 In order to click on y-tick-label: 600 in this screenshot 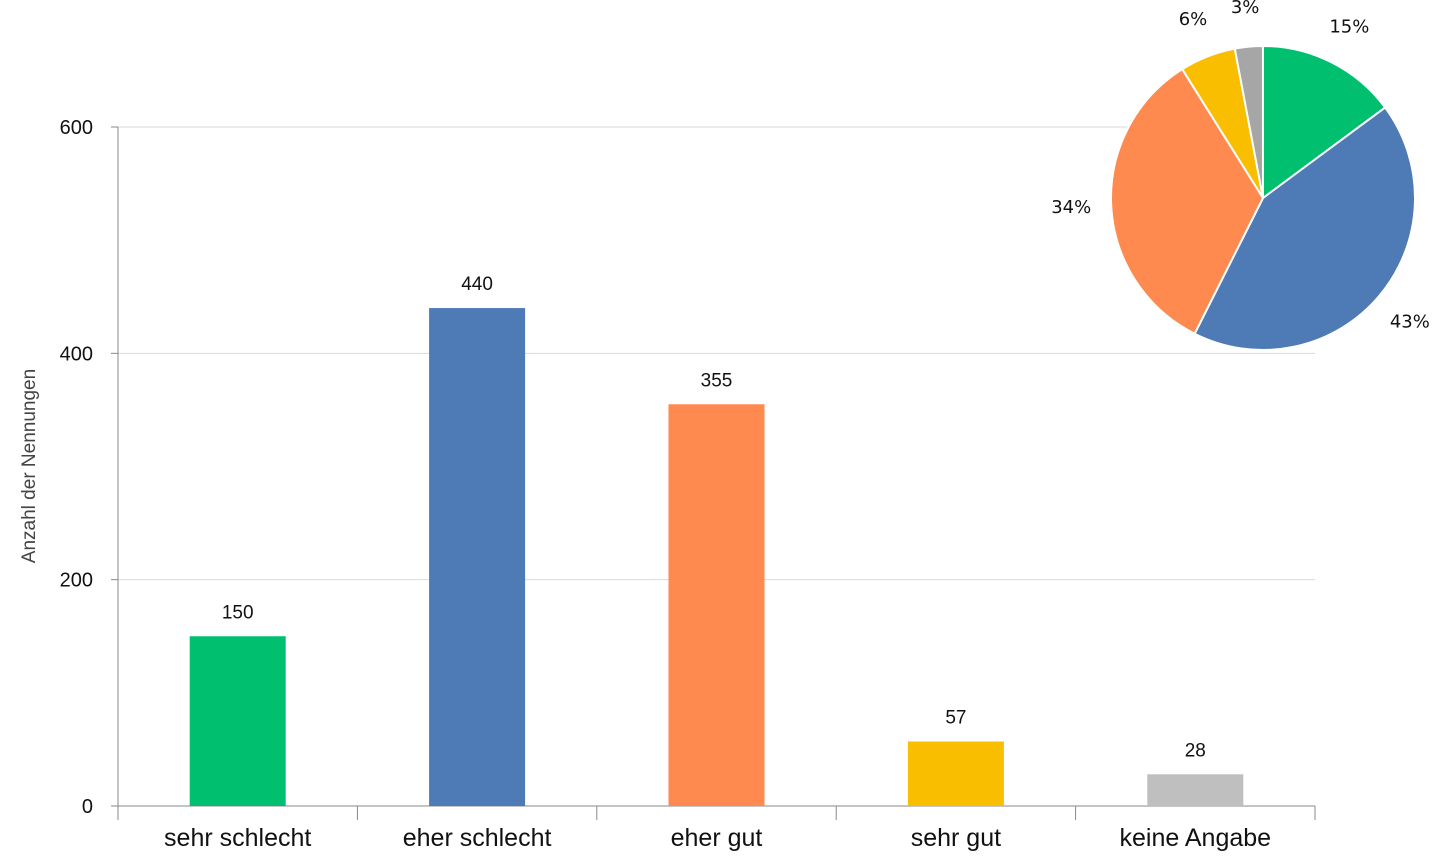, I will do `click(76, 128)`.